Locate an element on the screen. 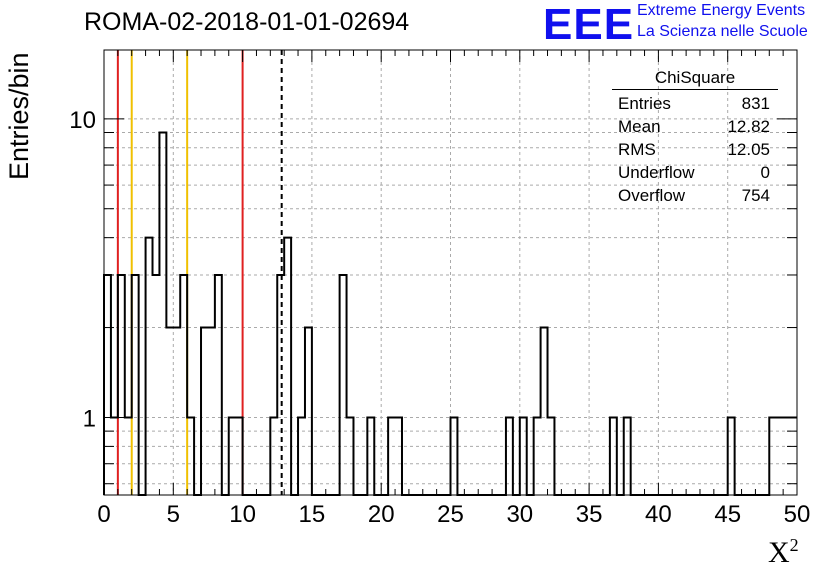  stats-row: Mean 12.82 is located at coordinates (695, 126).